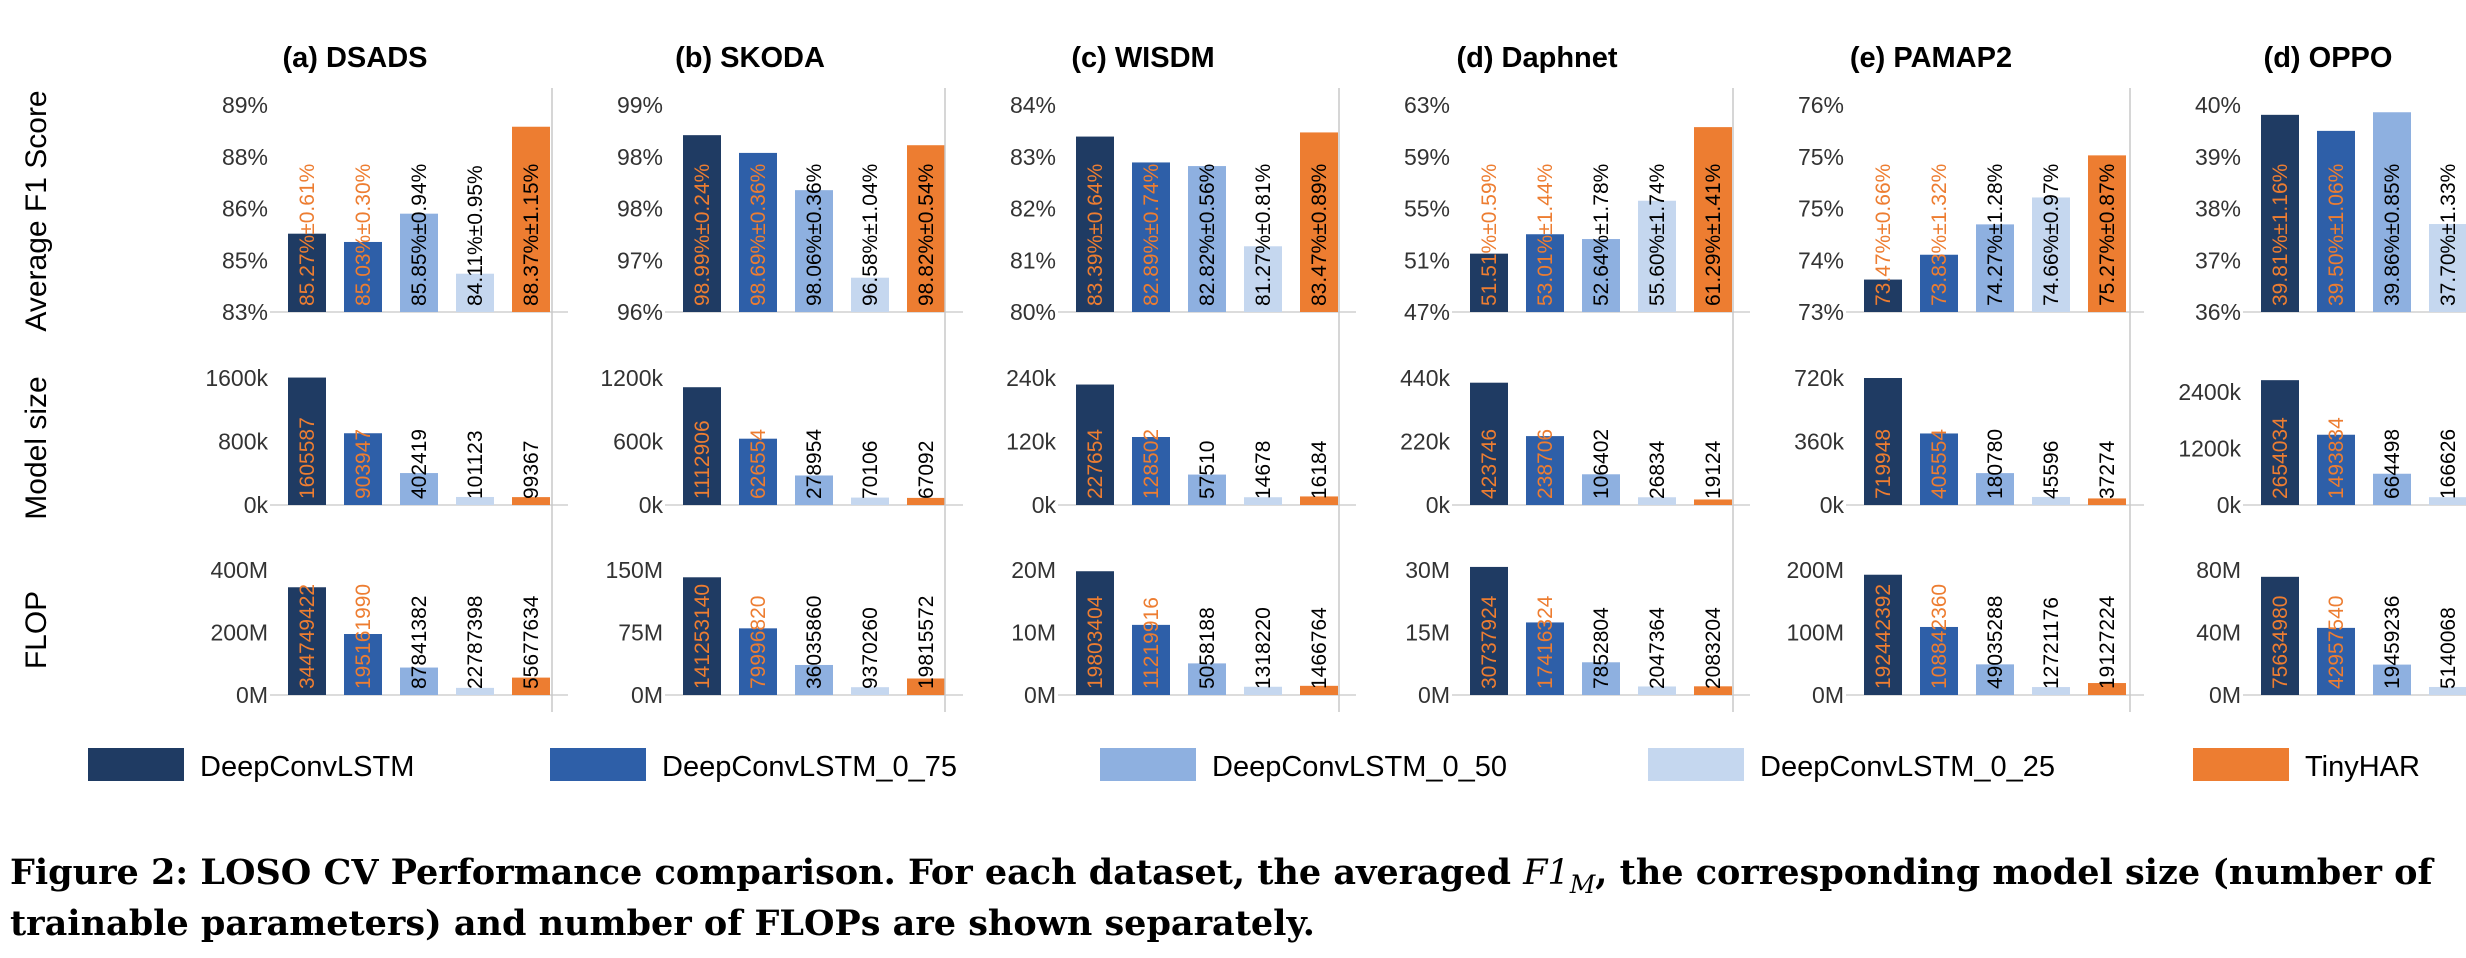 The height and width of the screenshot is (958, 2466). What do you see at coordinates (1601, 648) in the screenshot?
I see `bar-value-label: 7852804` at bounding box center [1601, 648].